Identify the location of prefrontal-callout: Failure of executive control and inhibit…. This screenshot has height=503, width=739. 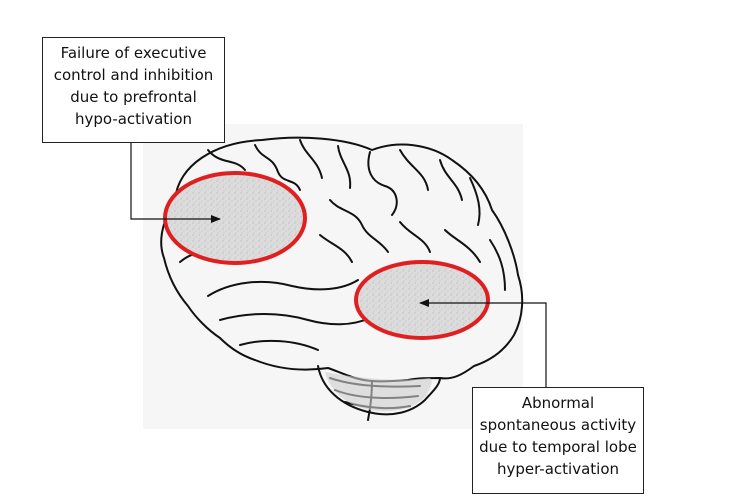
(133, 90).